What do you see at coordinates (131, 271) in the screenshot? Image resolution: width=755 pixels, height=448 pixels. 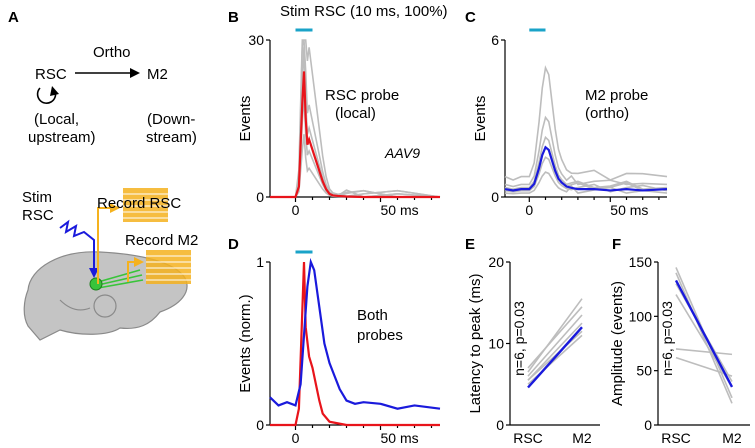 I see `record-m2-wire` at bounding box center [131, 271].